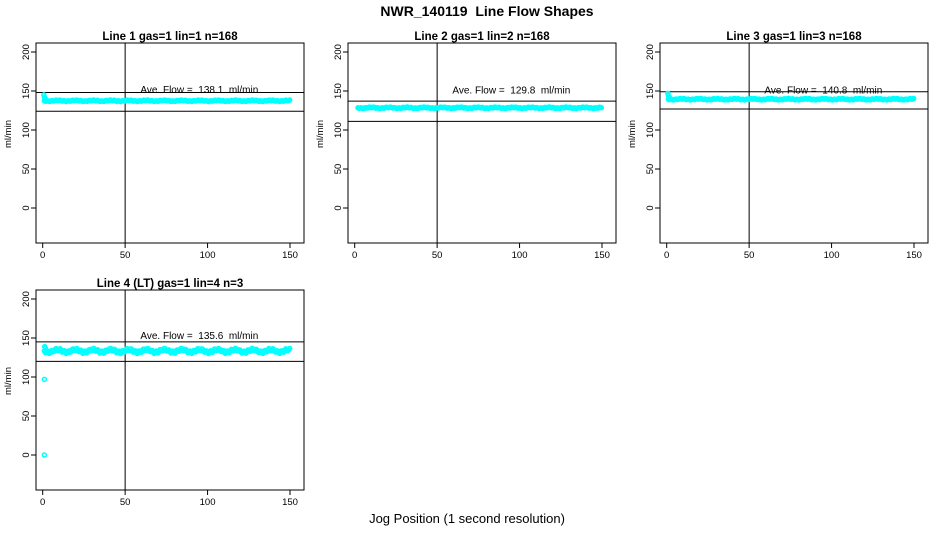  Describe the element at coordinates (467, 518) in the screenshot. I see `x-axis-label: Jog Position (1 second resolution)` at that location.